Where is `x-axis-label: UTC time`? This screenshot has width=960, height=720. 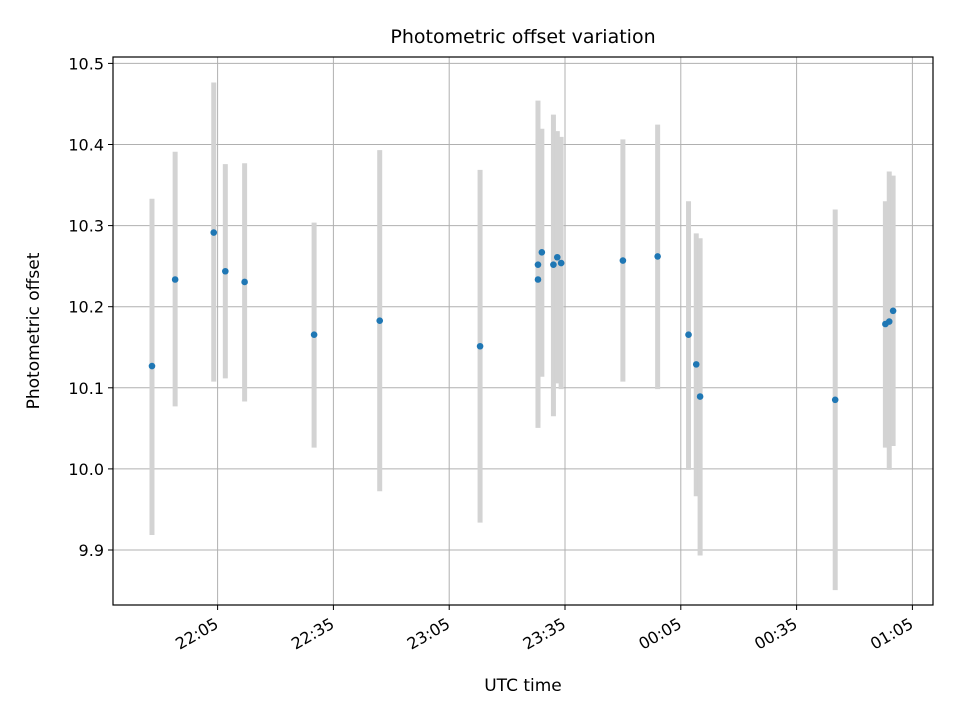
x-axis-label: UTC time is located at coordinates (523, 686).